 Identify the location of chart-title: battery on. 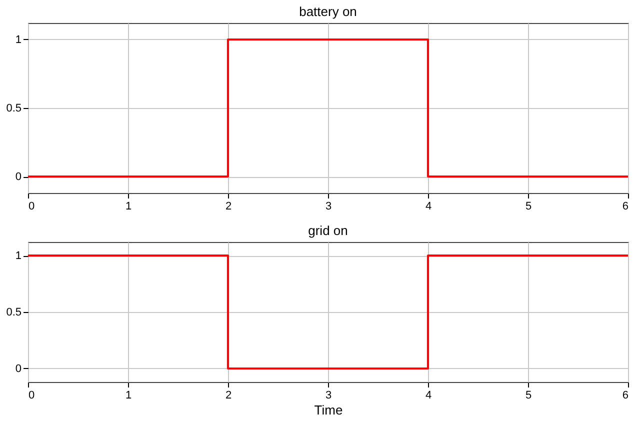
(328, 11).